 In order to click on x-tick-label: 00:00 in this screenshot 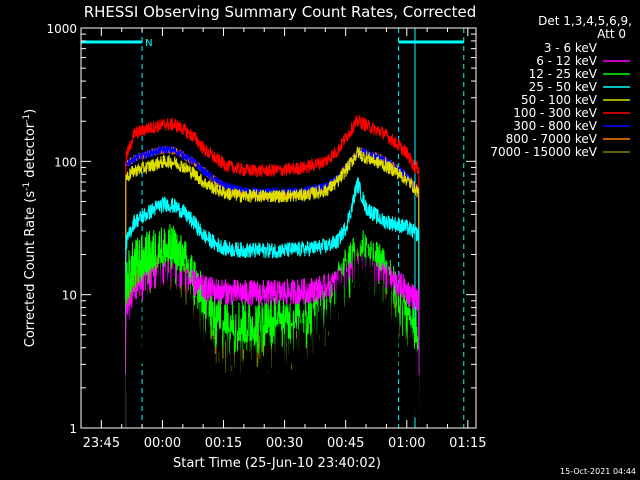, I will do `click(162, 443)`.